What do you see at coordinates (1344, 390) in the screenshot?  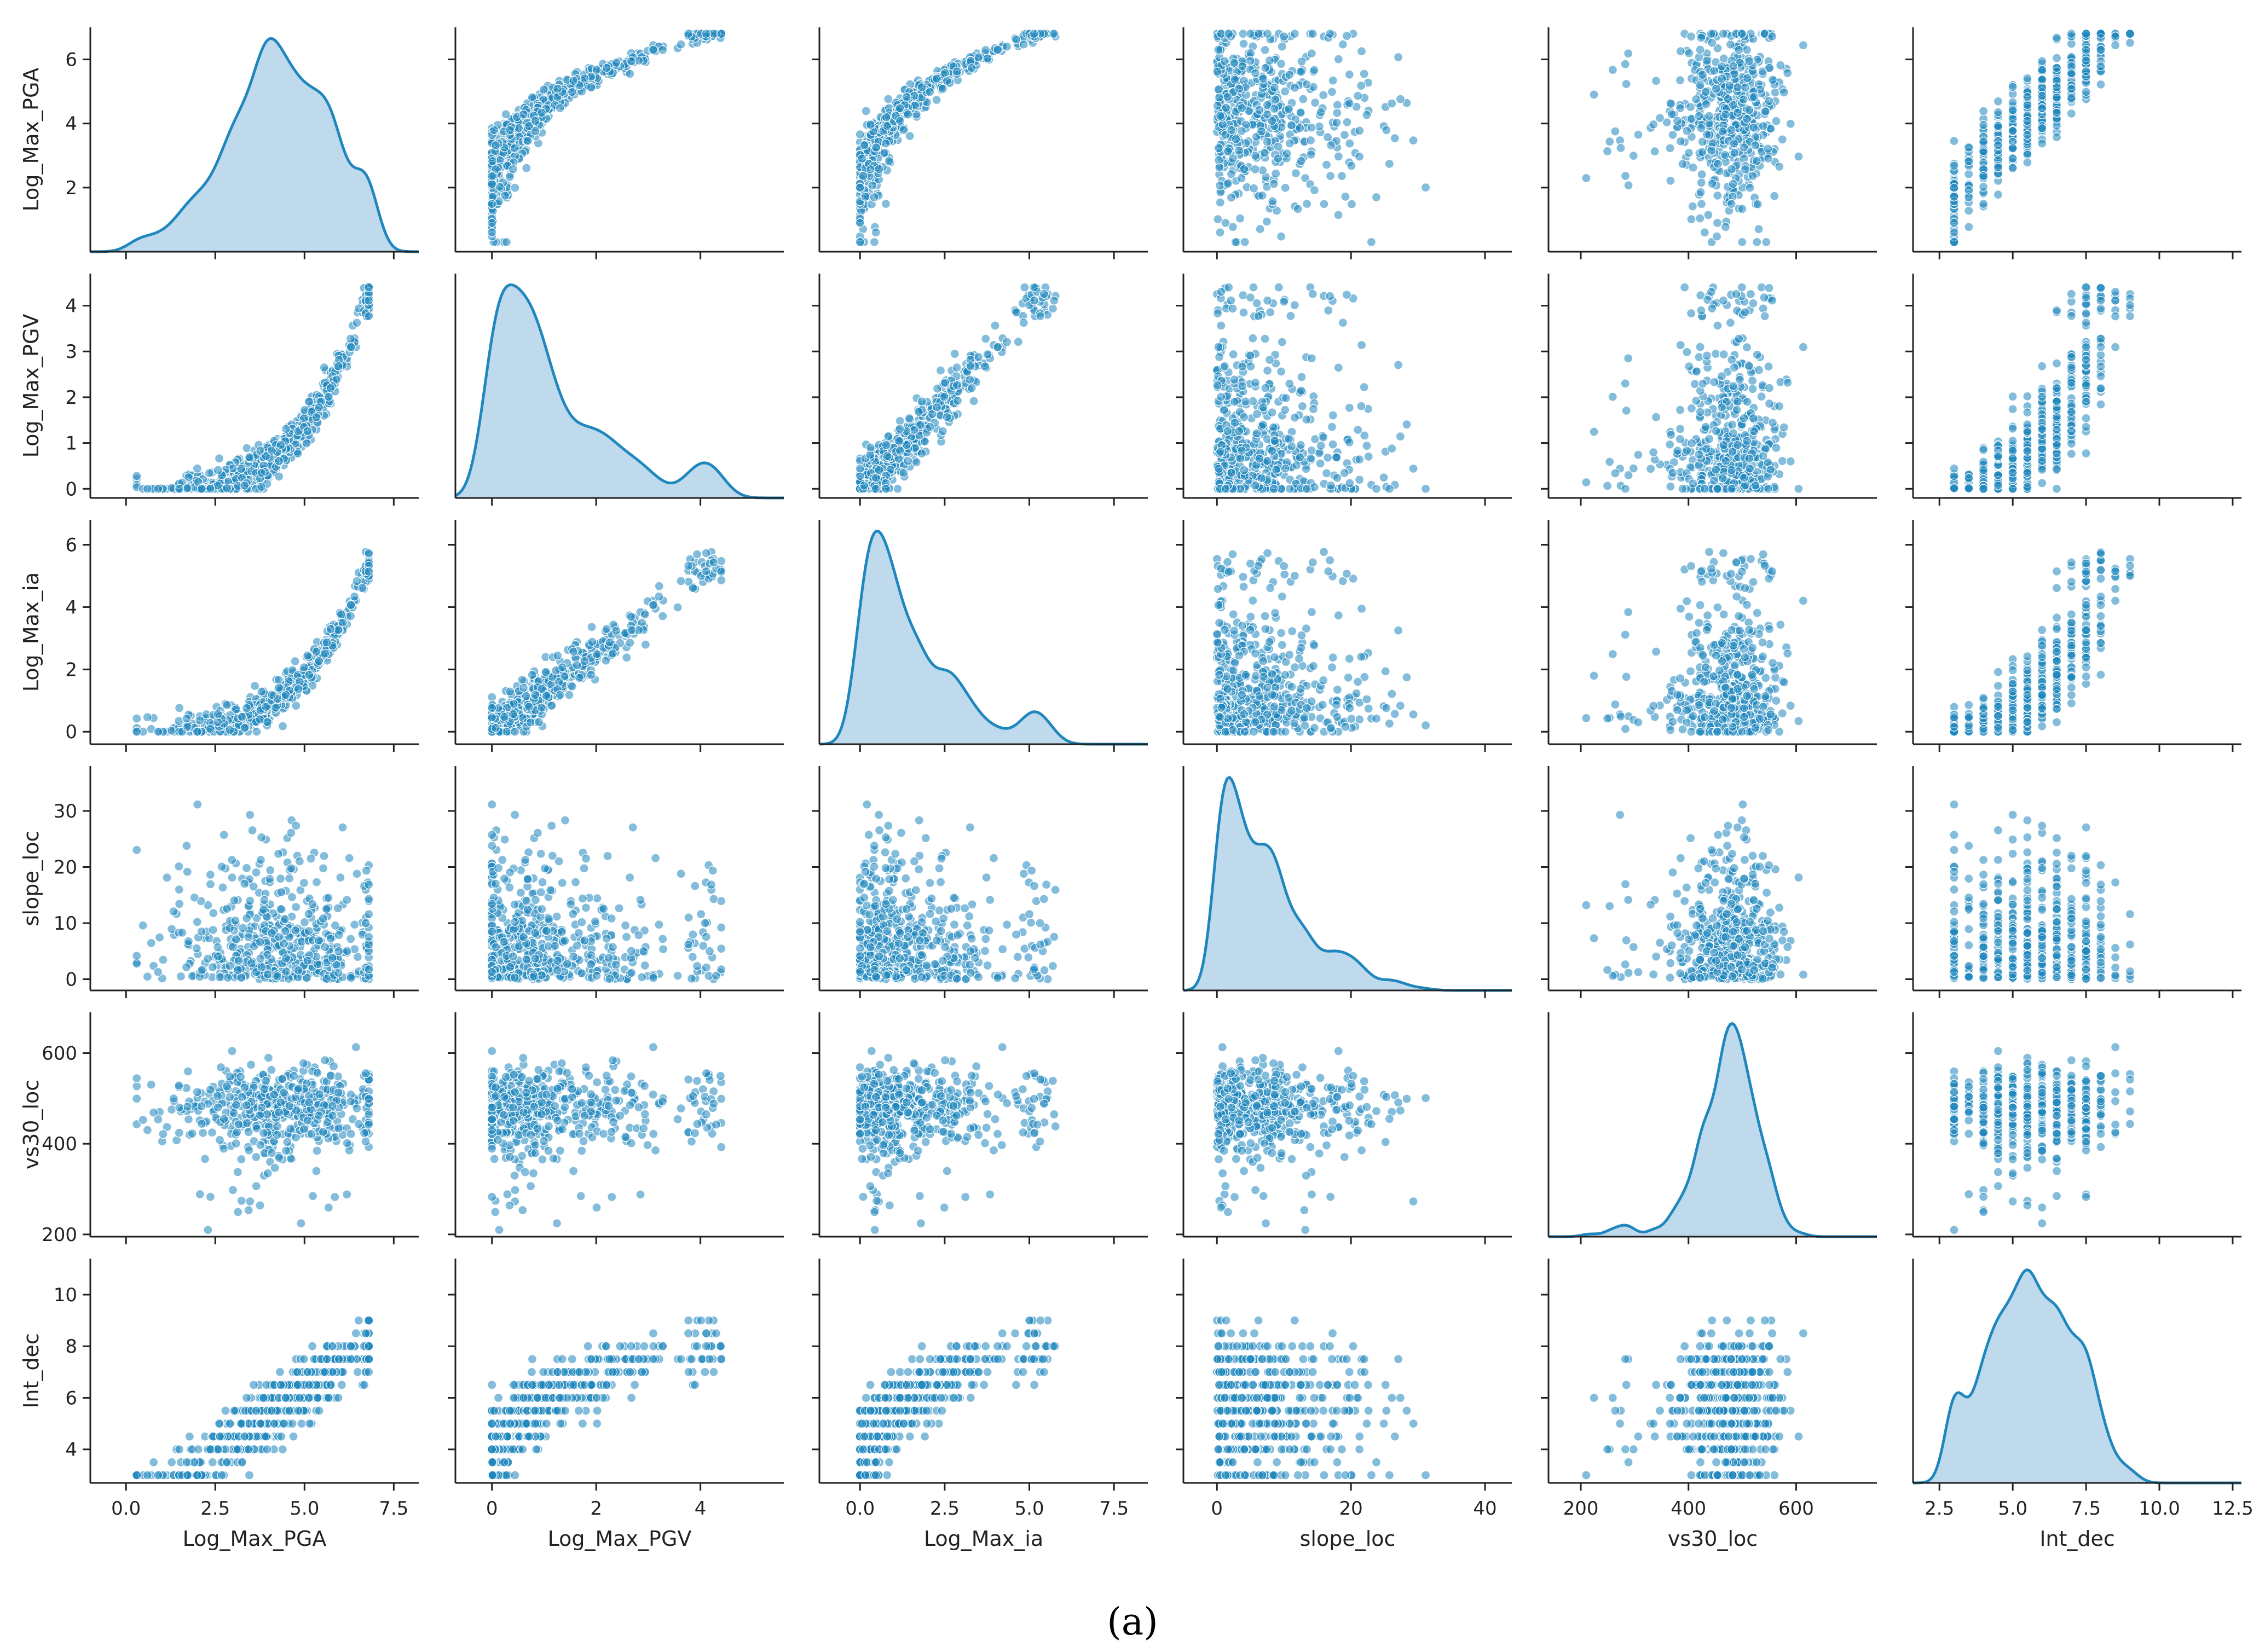 I see `panel-Log_Max_PGV-vs-slope_loc` at bounding box center [1344, 390].